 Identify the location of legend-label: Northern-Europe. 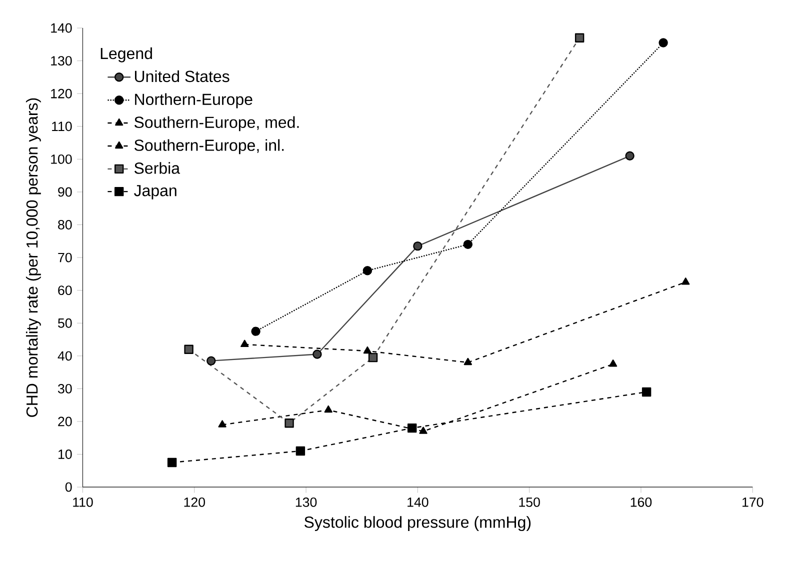
(193, 100).